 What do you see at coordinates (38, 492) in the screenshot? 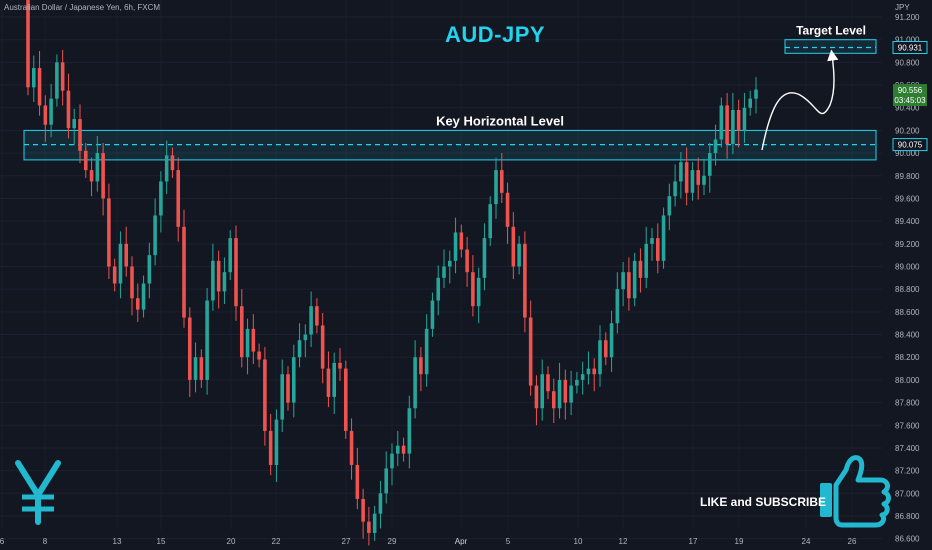
I see `yen-icon` at bounding box center [38, 492].